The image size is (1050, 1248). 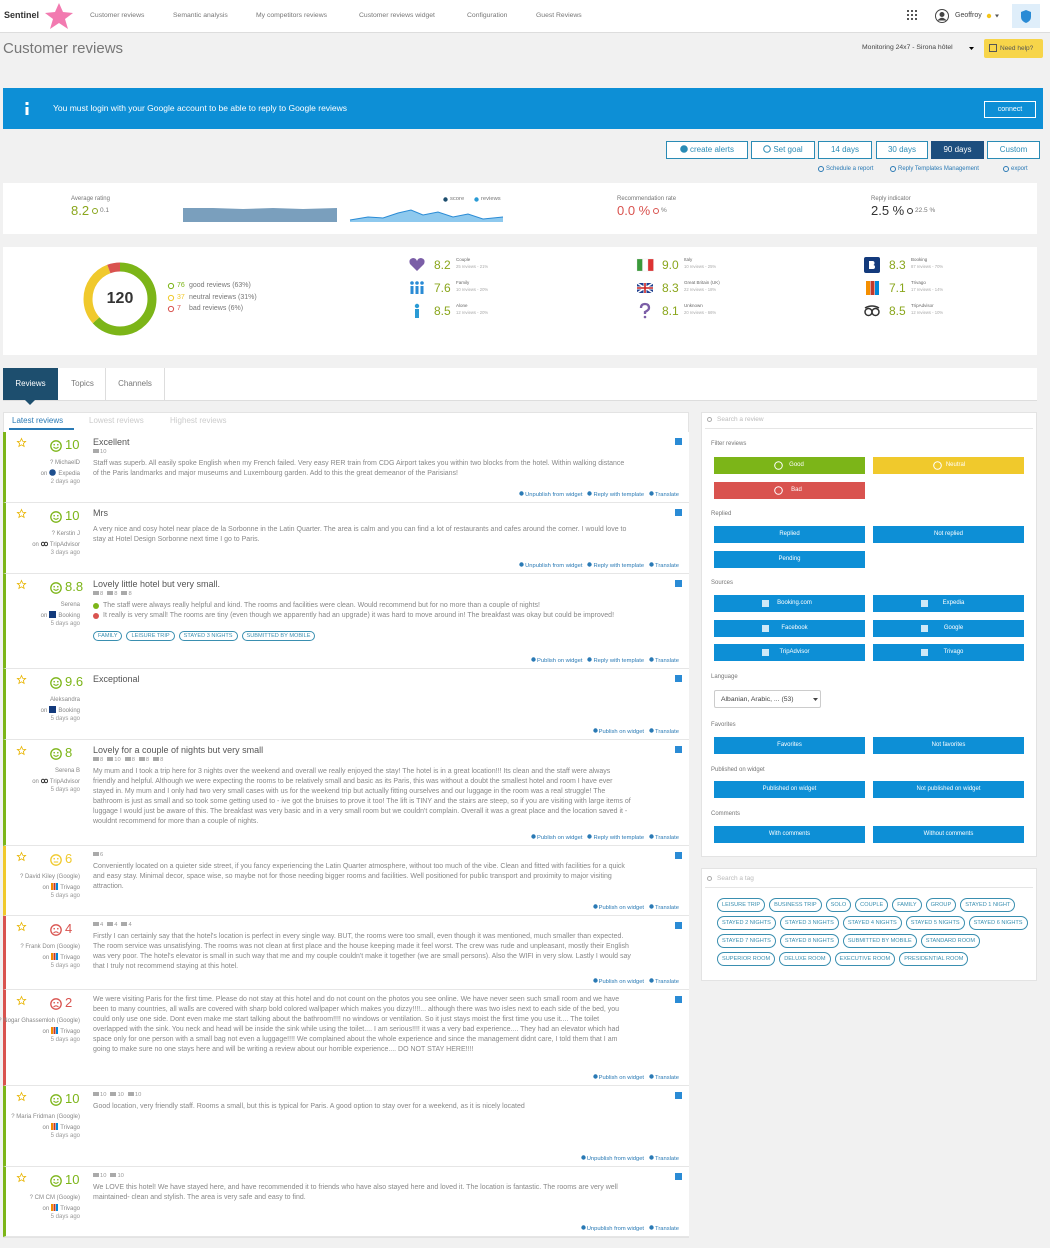 I want to click on filter-button: Facebook, so click(x=789, y=628).